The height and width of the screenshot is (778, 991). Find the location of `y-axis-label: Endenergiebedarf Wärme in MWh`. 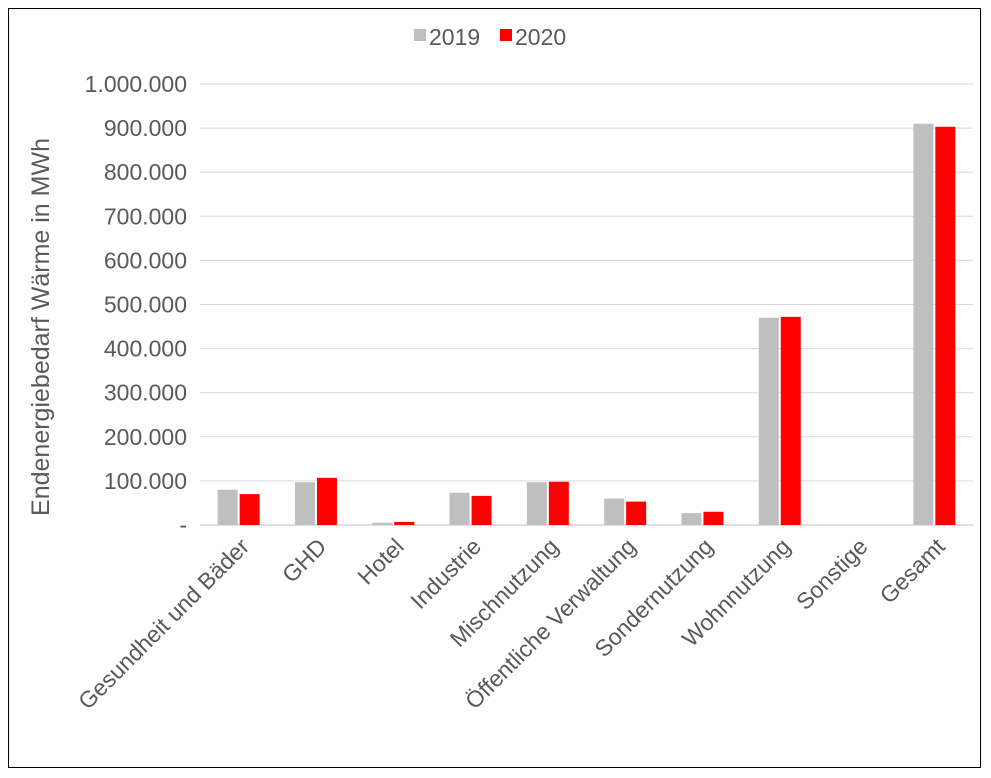

y-axis-label: Endenergiebedarf Wärme in MWh is located at coordinates (41, 327).